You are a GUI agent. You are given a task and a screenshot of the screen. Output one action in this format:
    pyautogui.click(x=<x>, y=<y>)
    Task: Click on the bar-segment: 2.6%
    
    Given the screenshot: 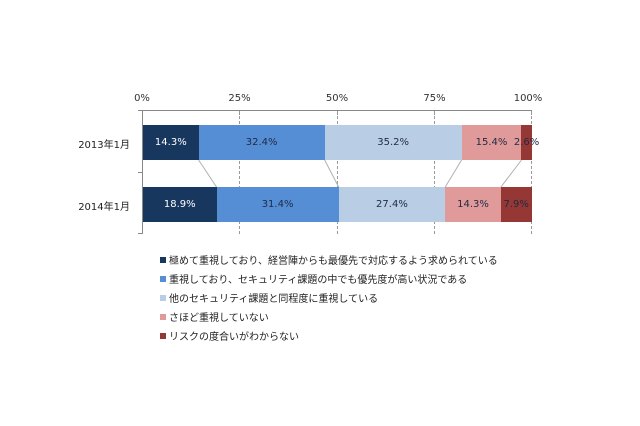 What is the action you would take?
    pyautogui.click(x=526, y=142)
    